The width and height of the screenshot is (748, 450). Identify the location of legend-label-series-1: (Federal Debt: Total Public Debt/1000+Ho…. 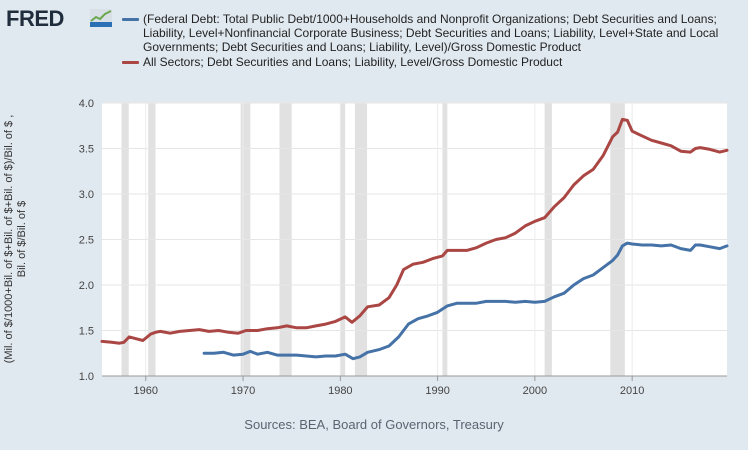
(431, 33).